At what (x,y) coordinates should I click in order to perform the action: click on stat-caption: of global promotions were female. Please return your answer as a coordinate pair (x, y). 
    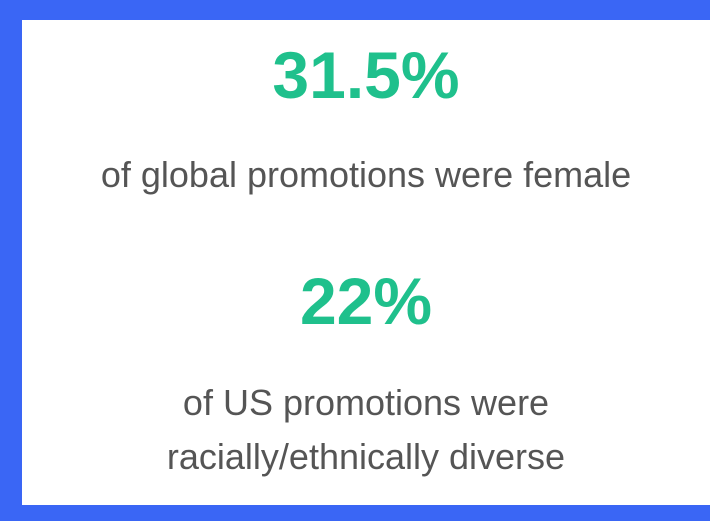
    Looking at the image, I should click on (366, 175).